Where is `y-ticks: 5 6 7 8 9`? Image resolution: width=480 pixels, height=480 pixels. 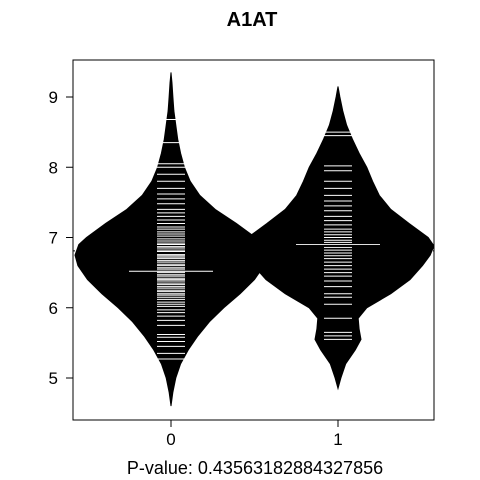
y-ticks: 5 6 7 8 9 is located at coordinates (61, 238).